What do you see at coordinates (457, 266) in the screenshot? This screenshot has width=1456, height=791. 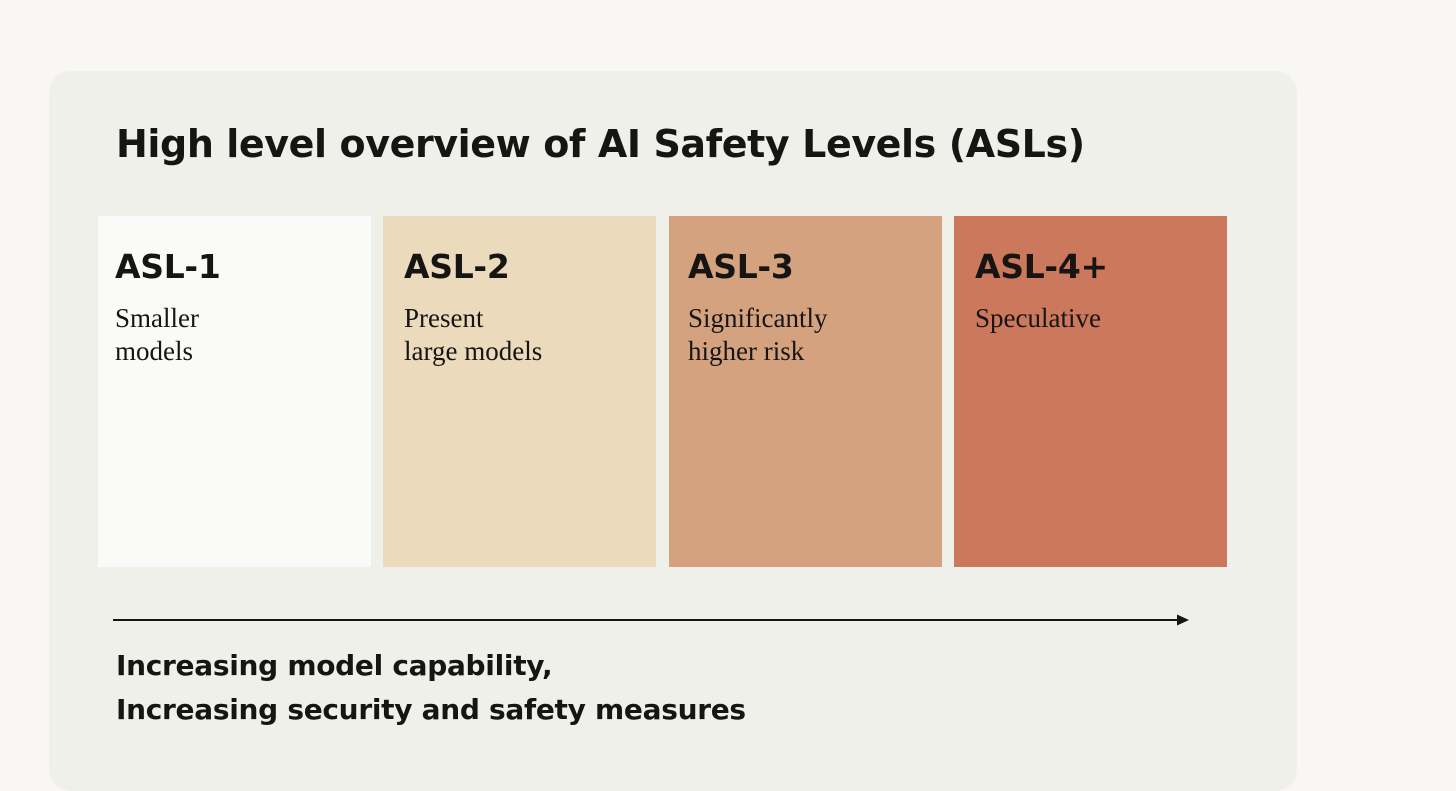 I see `asl-2-label: ASL-2` at bounding box center [457, 266].